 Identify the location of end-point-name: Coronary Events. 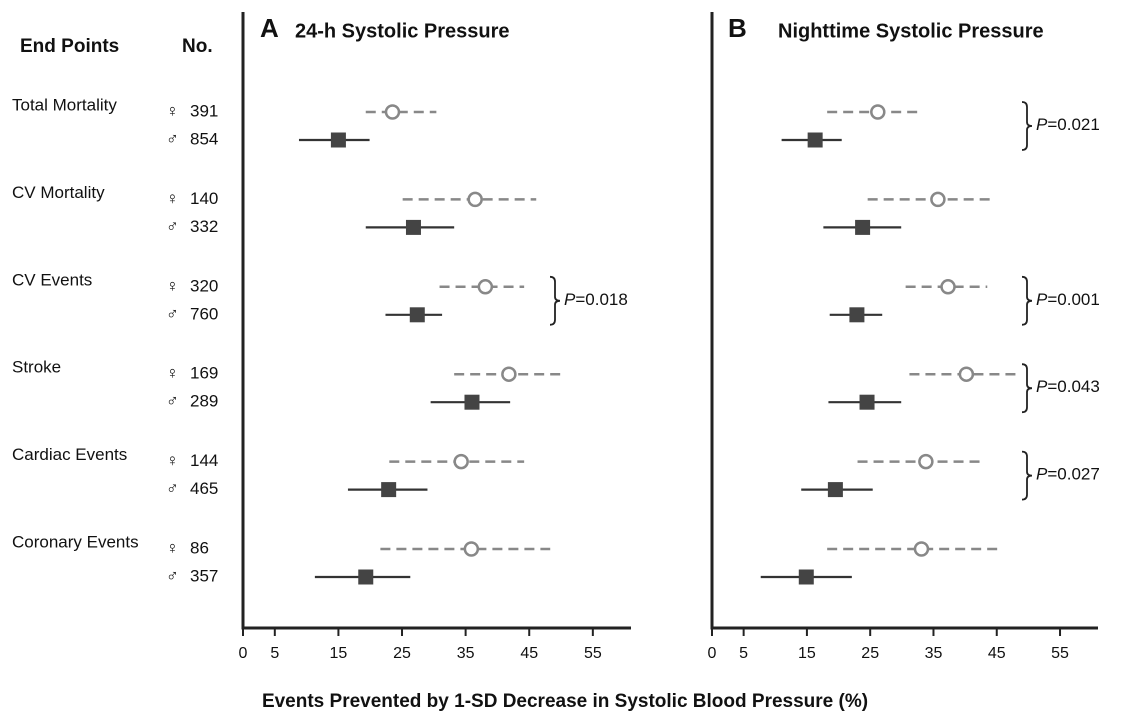
(75, 541).